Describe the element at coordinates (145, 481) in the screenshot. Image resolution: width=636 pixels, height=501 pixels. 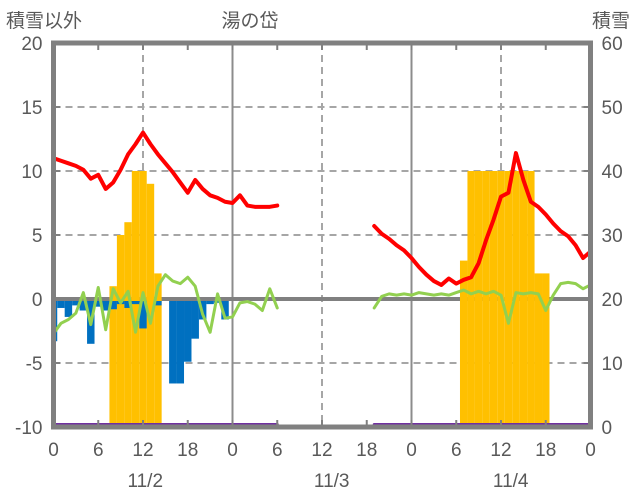
I see `date-label: 11/2` at that location.